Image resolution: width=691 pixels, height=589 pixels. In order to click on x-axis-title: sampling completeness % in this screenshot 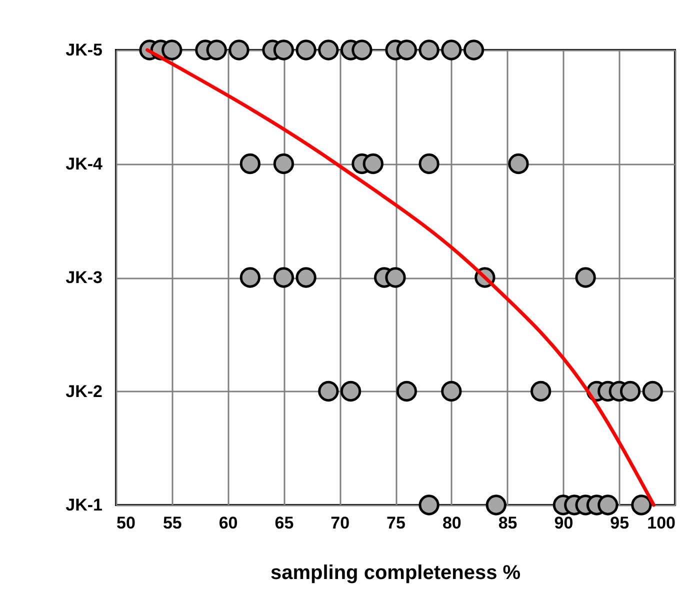, I will do `click(395, 573)`.